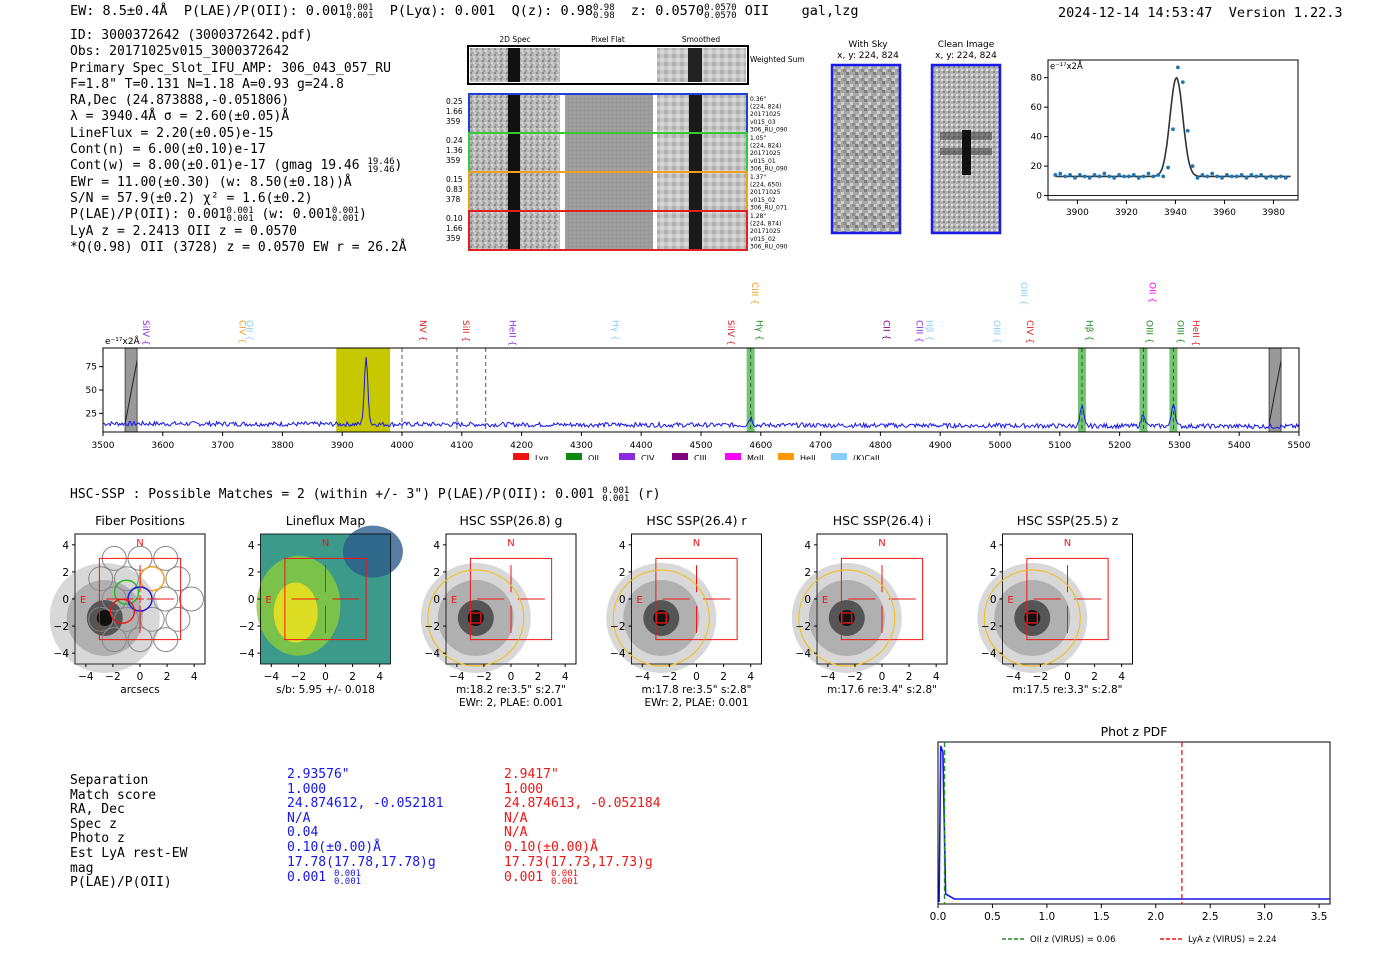 This screenshot has height=953, width=1400. What do you see at coordinates (582, 804) in the screenshot?
I see `match-value: 24.874613, -0.052184` at bounding box center [582, 804].